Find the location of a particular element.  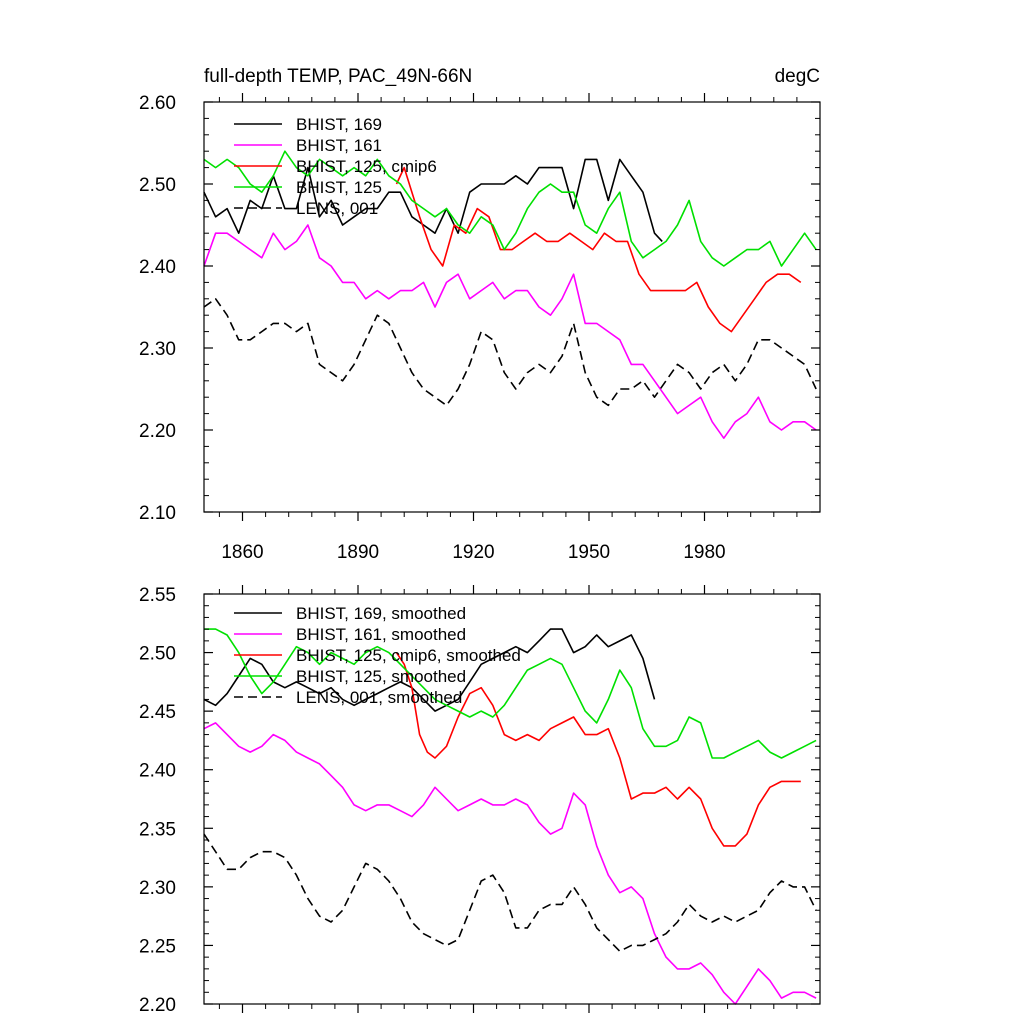

y-tick-label-1-0: 2.20 is located at coordinates (157, 1005).